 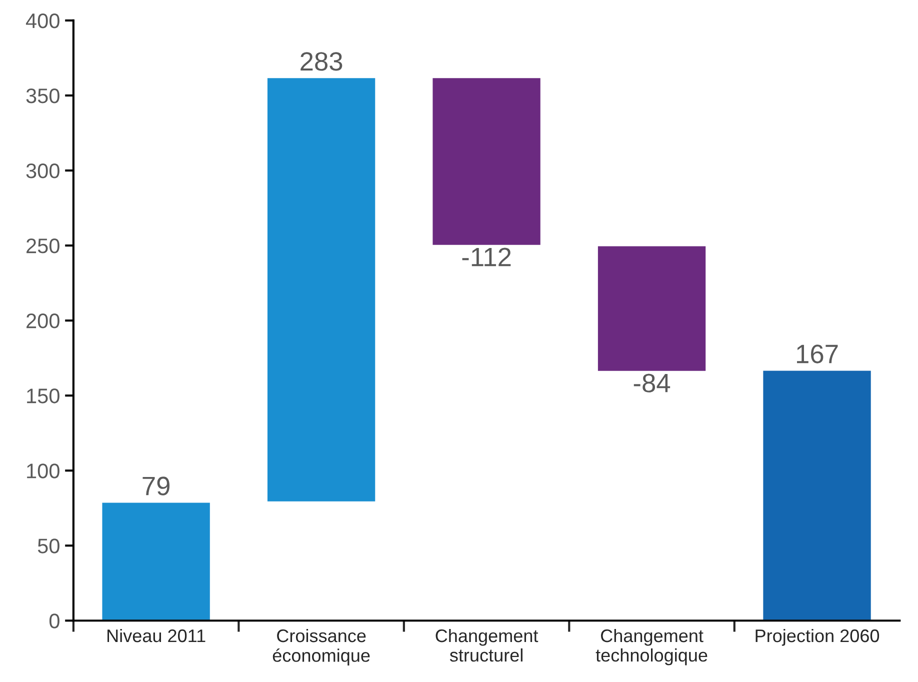 What do you see at coordinates (652, 383) in the screenshot?
I see `data-label: -84` at bounding box center [652, 383].